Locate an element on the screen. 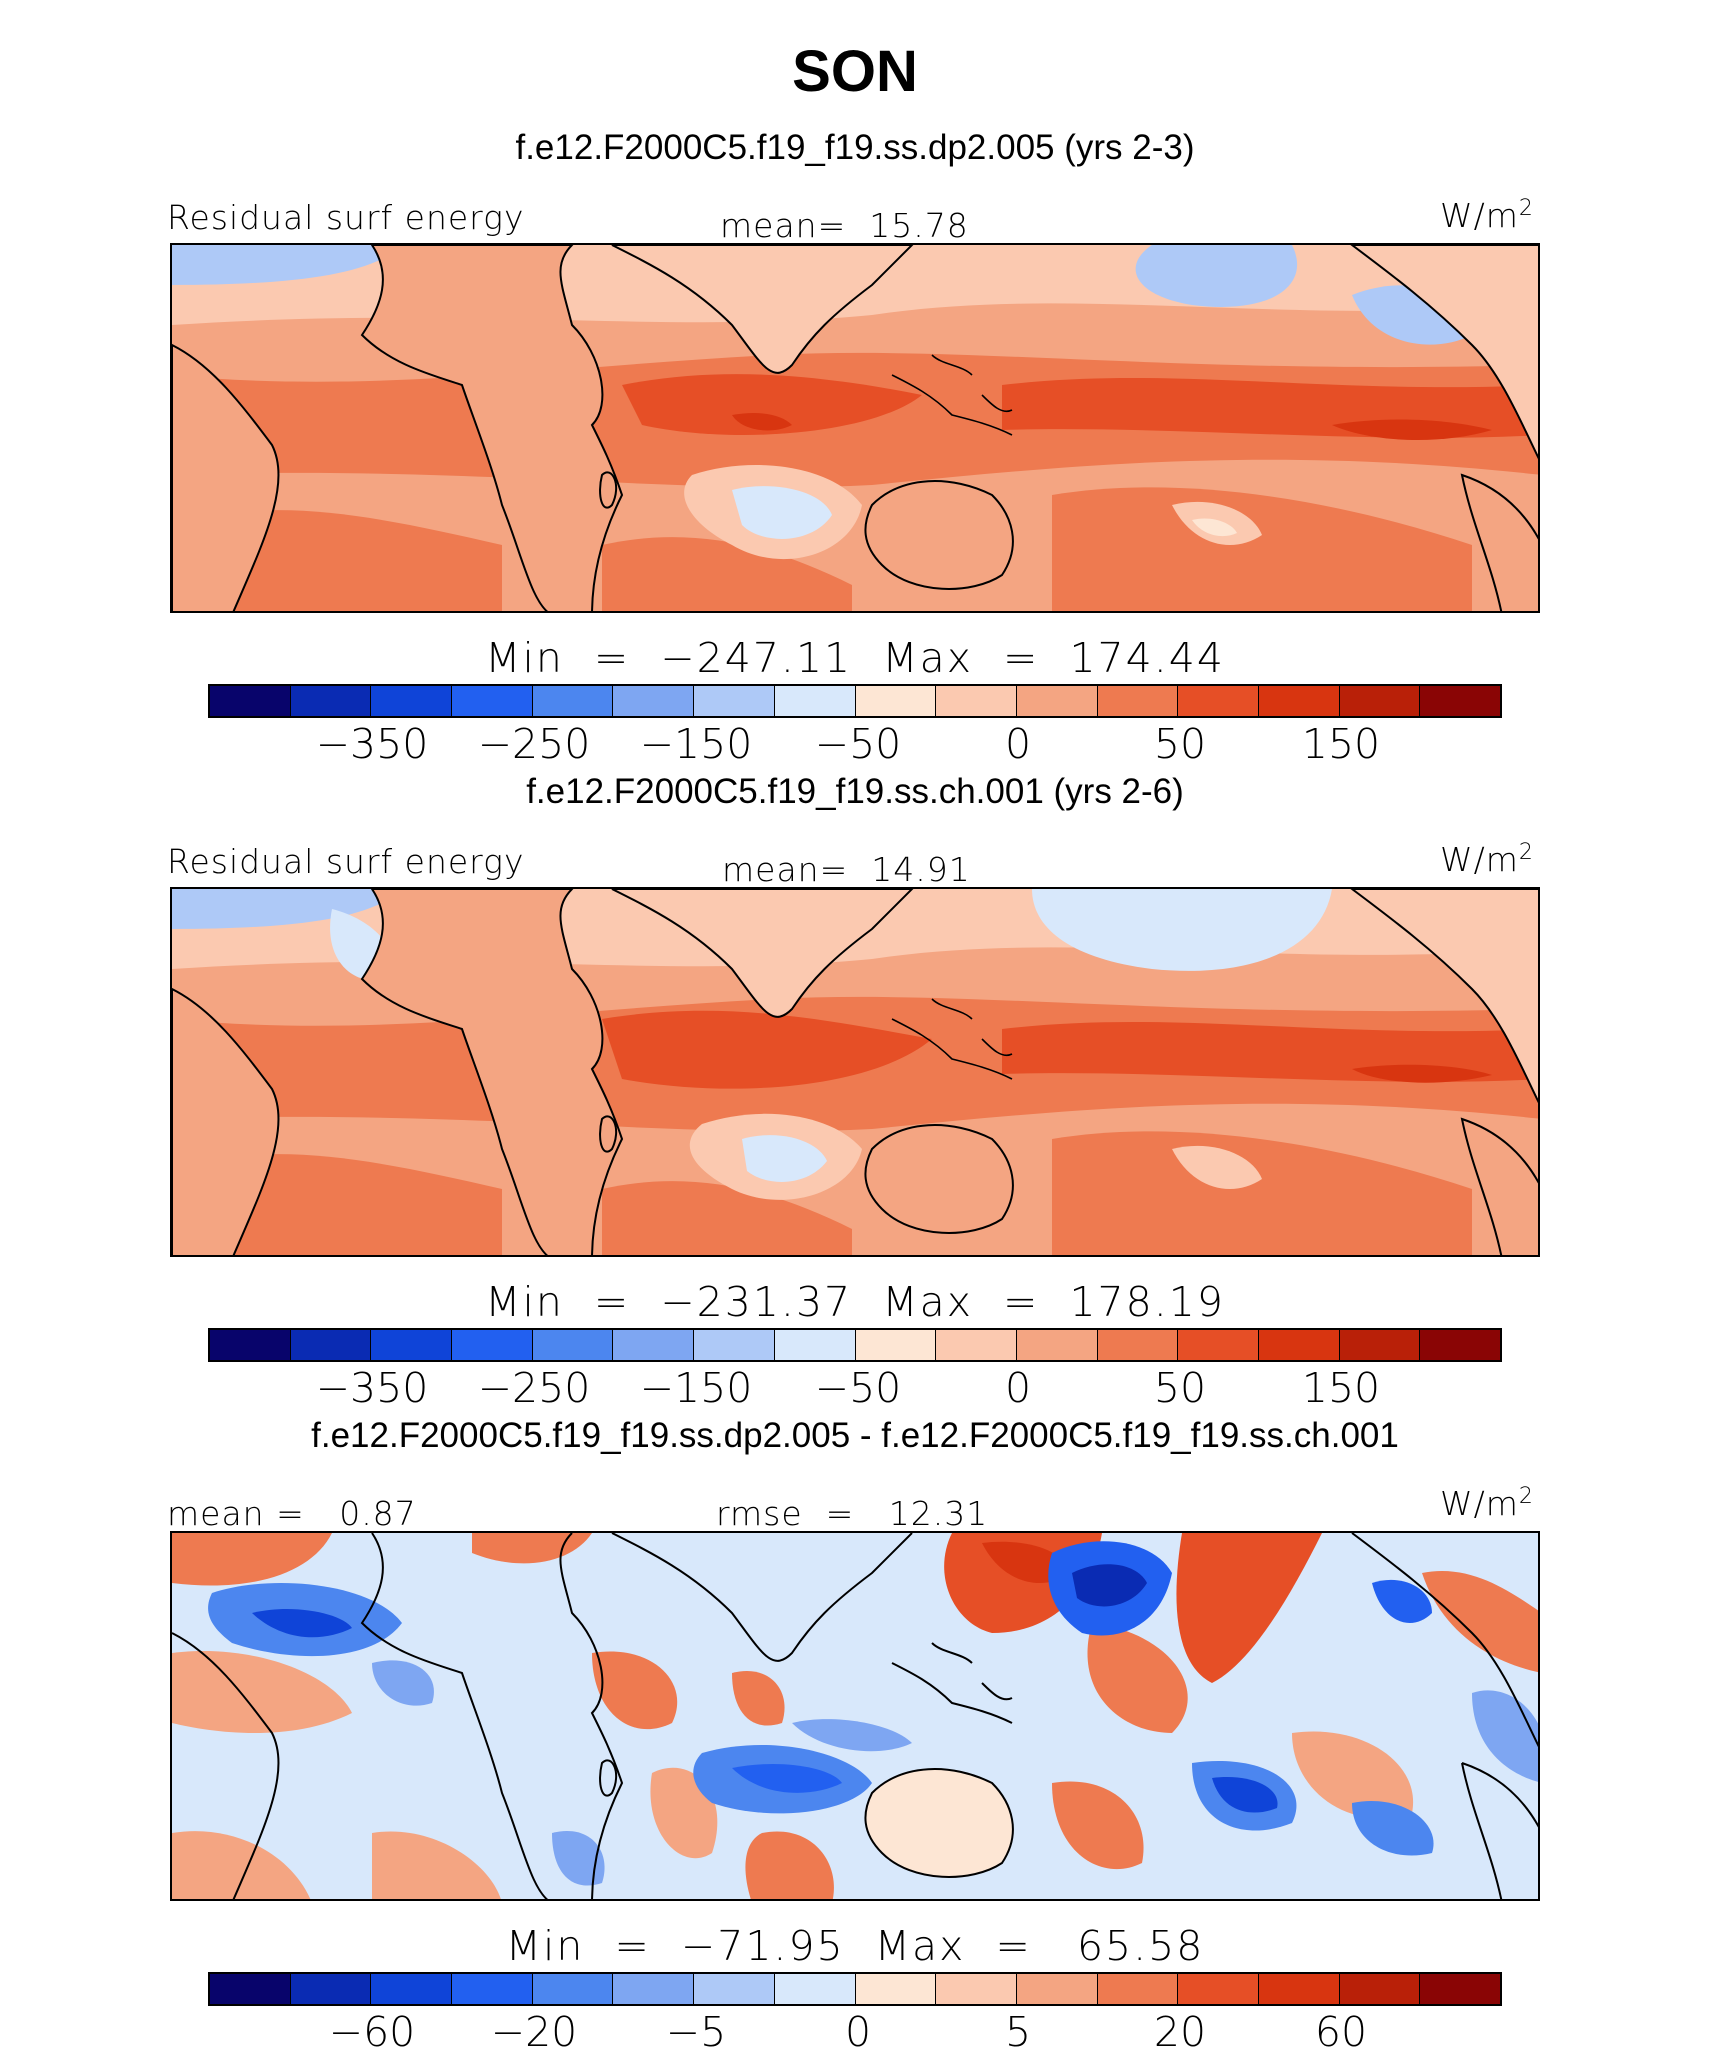  panel-1-tick: −150 is located at coordinates (696, 744).